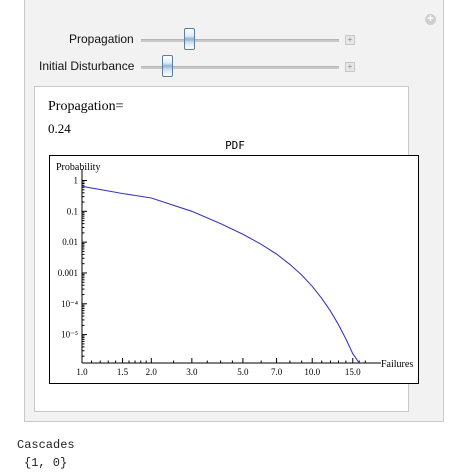 The height and width of the screenshot is (475, 470). I want to click on initial-disturbance-slider-thumb, so click(167, 66).